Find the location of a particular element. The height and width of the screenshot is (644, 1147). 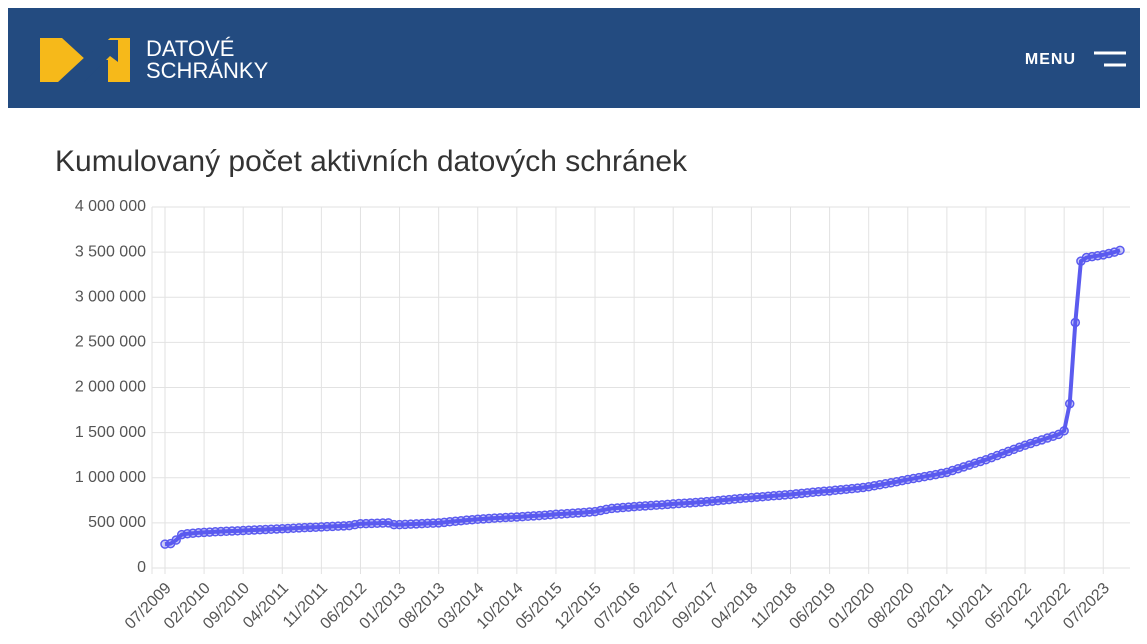

y-tick-label: 500 000 is located at coordinates (117, 522).